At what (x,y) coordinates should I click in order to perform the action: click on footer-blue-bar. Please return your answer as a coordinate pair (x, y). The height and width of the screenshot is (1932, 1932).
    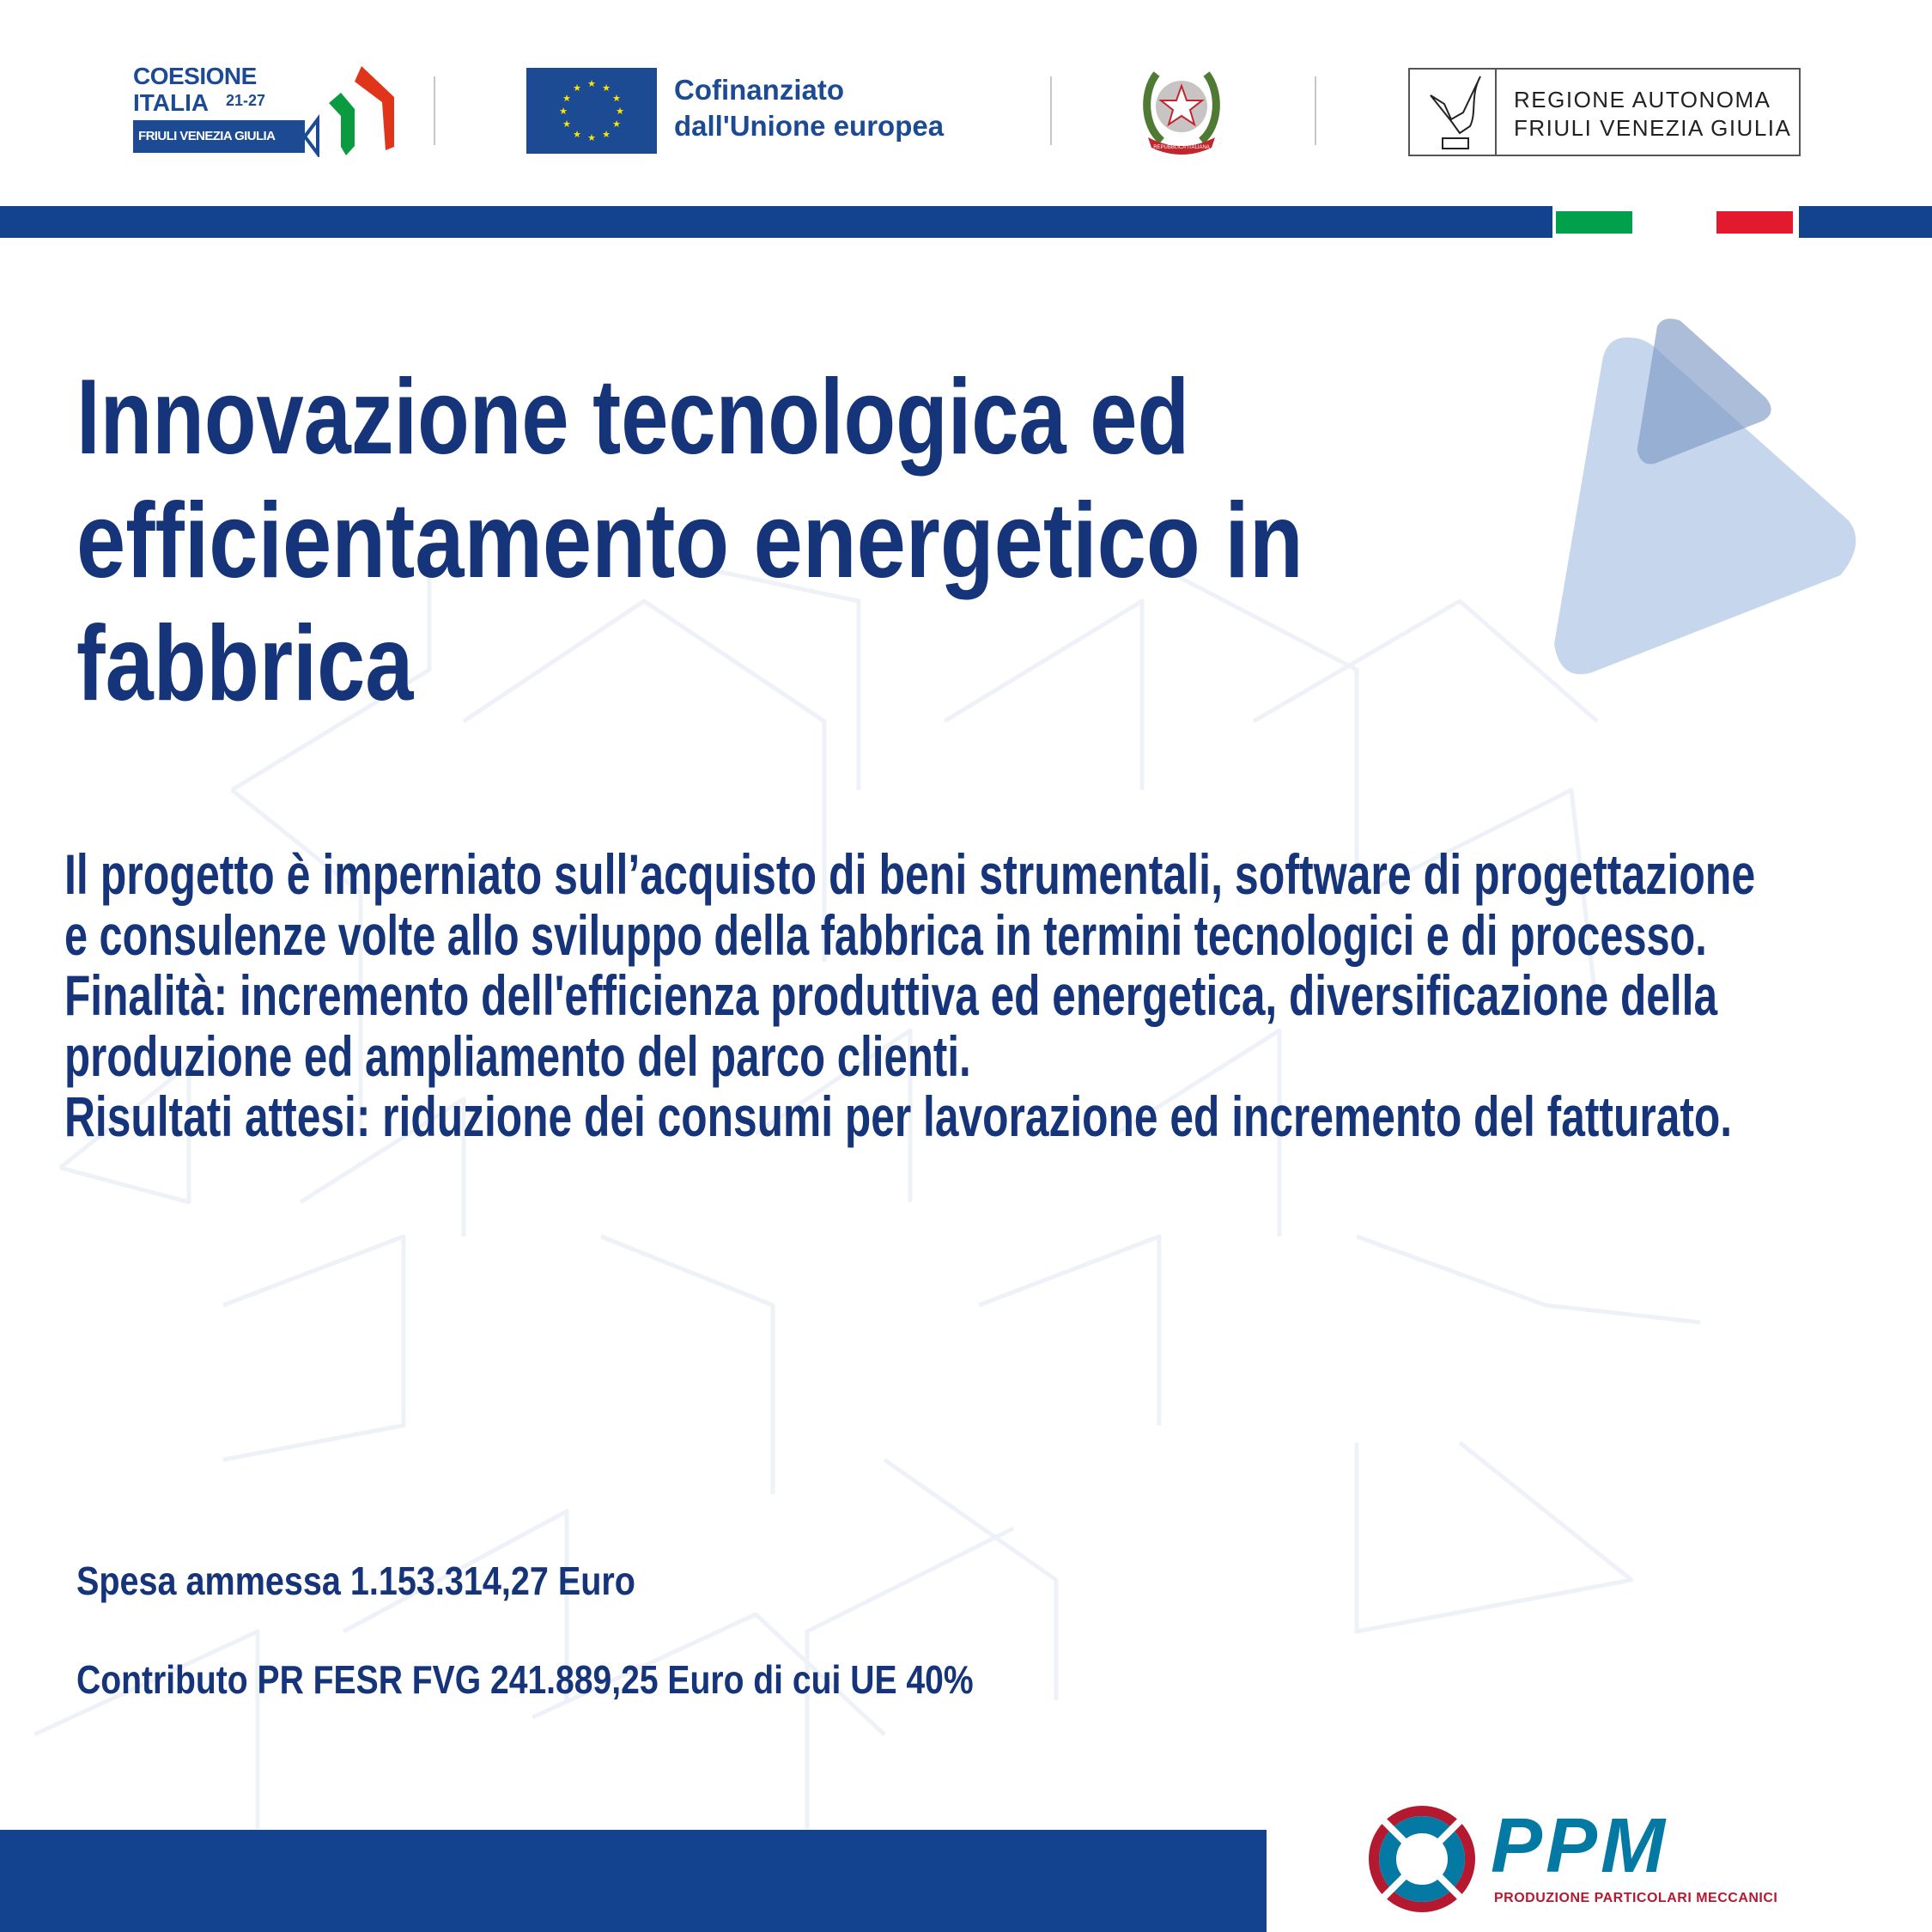
    Looking at the image, I should click on (633, 1881).